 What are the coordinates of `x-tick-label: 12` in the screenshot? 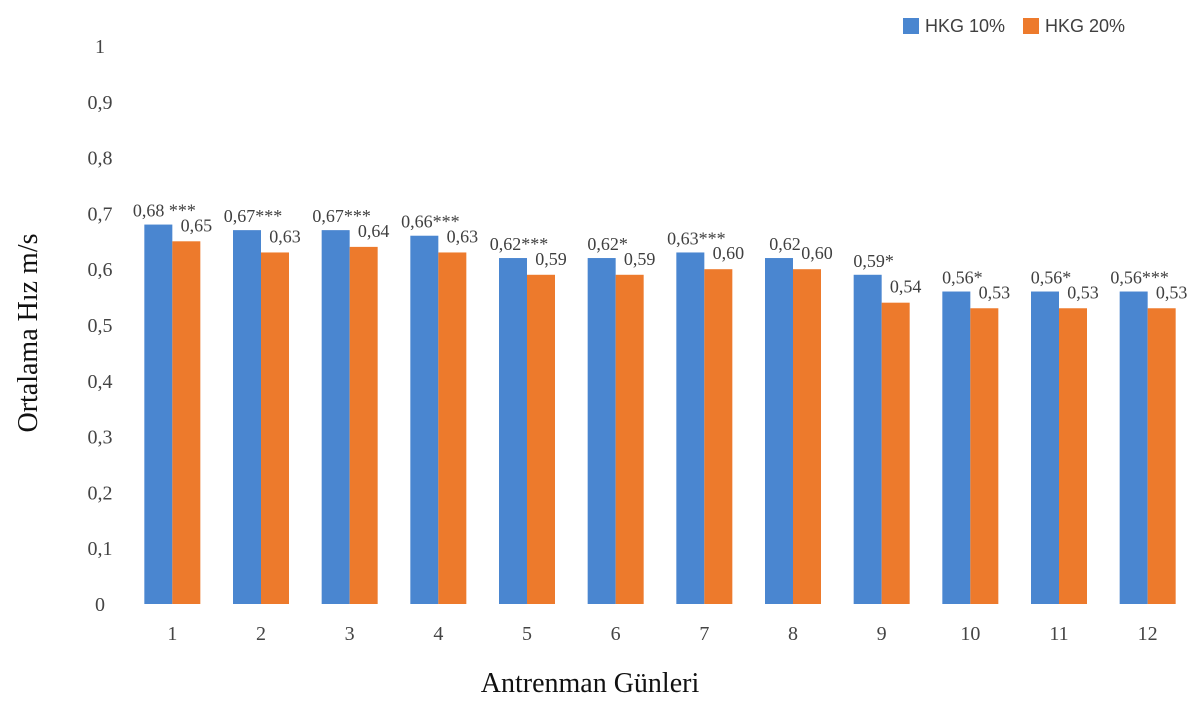 It's located at (1148, 634).